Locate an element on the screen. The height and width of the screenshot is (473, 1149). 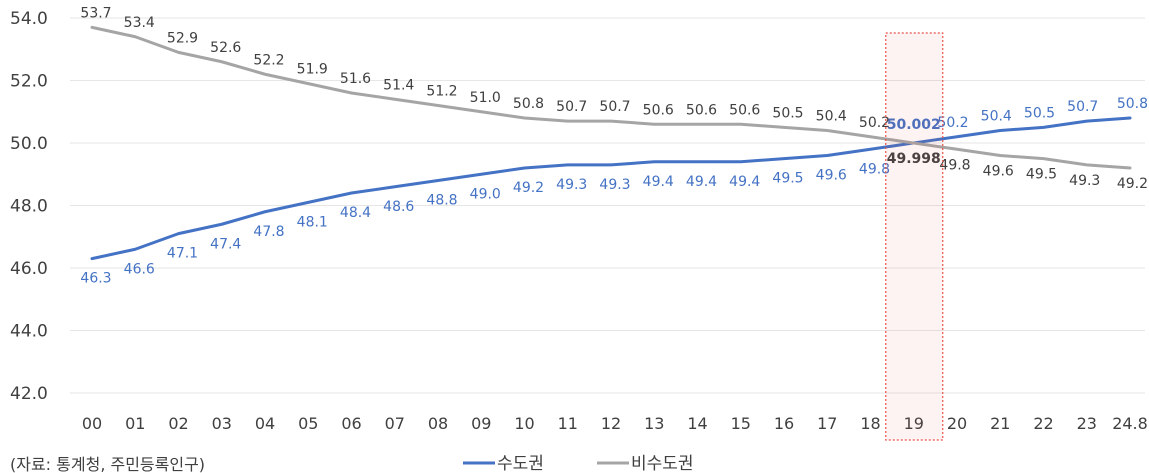
data-label: 47.8 is located at coordinates (268, 232).